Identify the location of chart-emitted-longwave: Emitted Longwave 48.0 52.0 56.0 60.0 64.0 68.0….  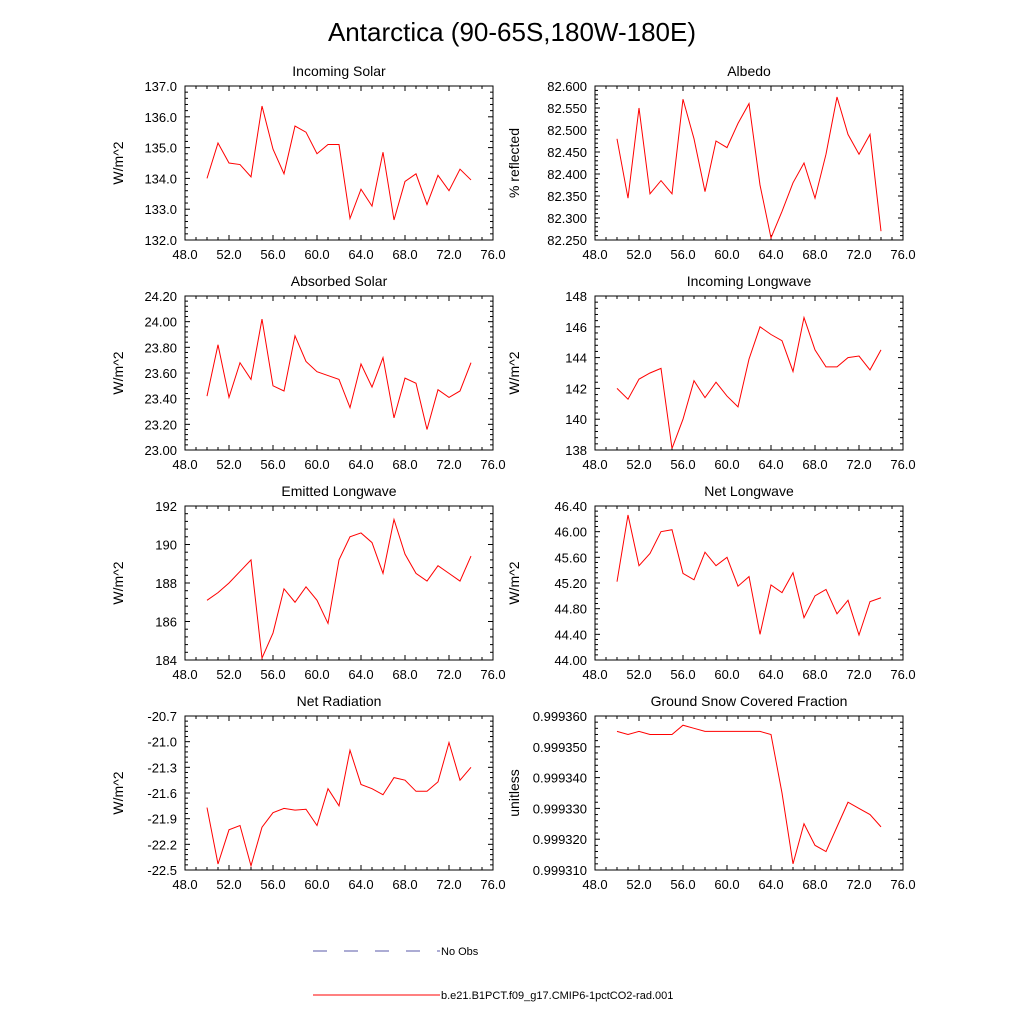
(308, 582).